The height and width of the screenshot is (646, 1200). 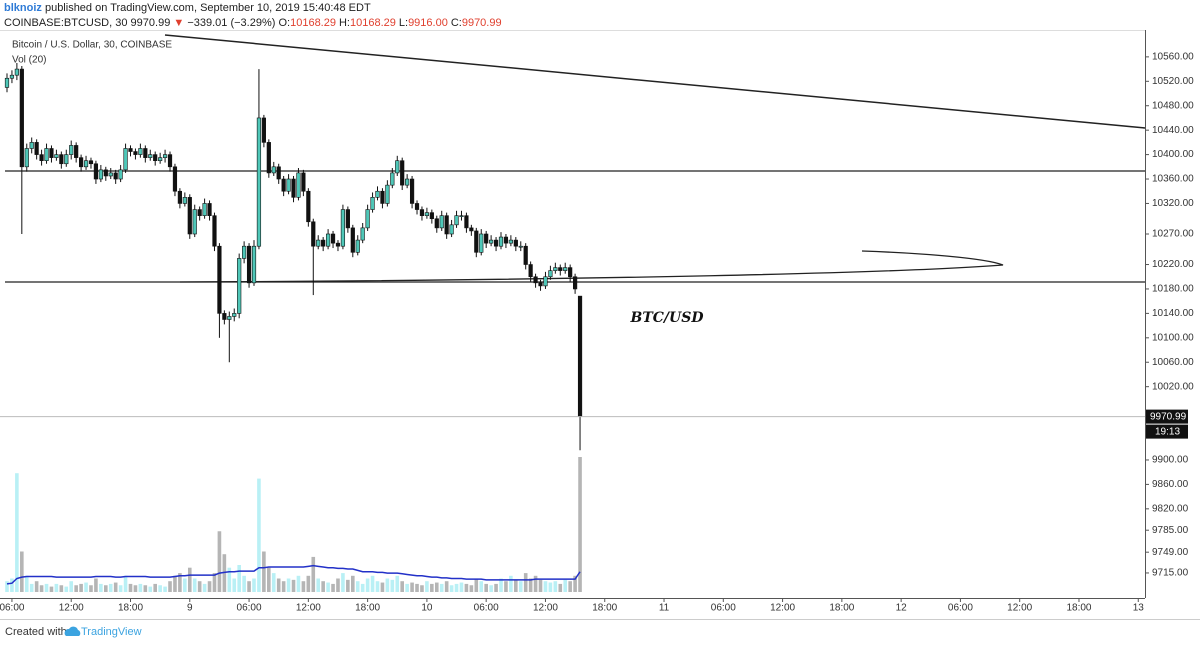 What do you see at coordinates (1173, 362) in the screenshot?
I see `y-tick-label: 10060.00` at bounding box center [1173, 362].